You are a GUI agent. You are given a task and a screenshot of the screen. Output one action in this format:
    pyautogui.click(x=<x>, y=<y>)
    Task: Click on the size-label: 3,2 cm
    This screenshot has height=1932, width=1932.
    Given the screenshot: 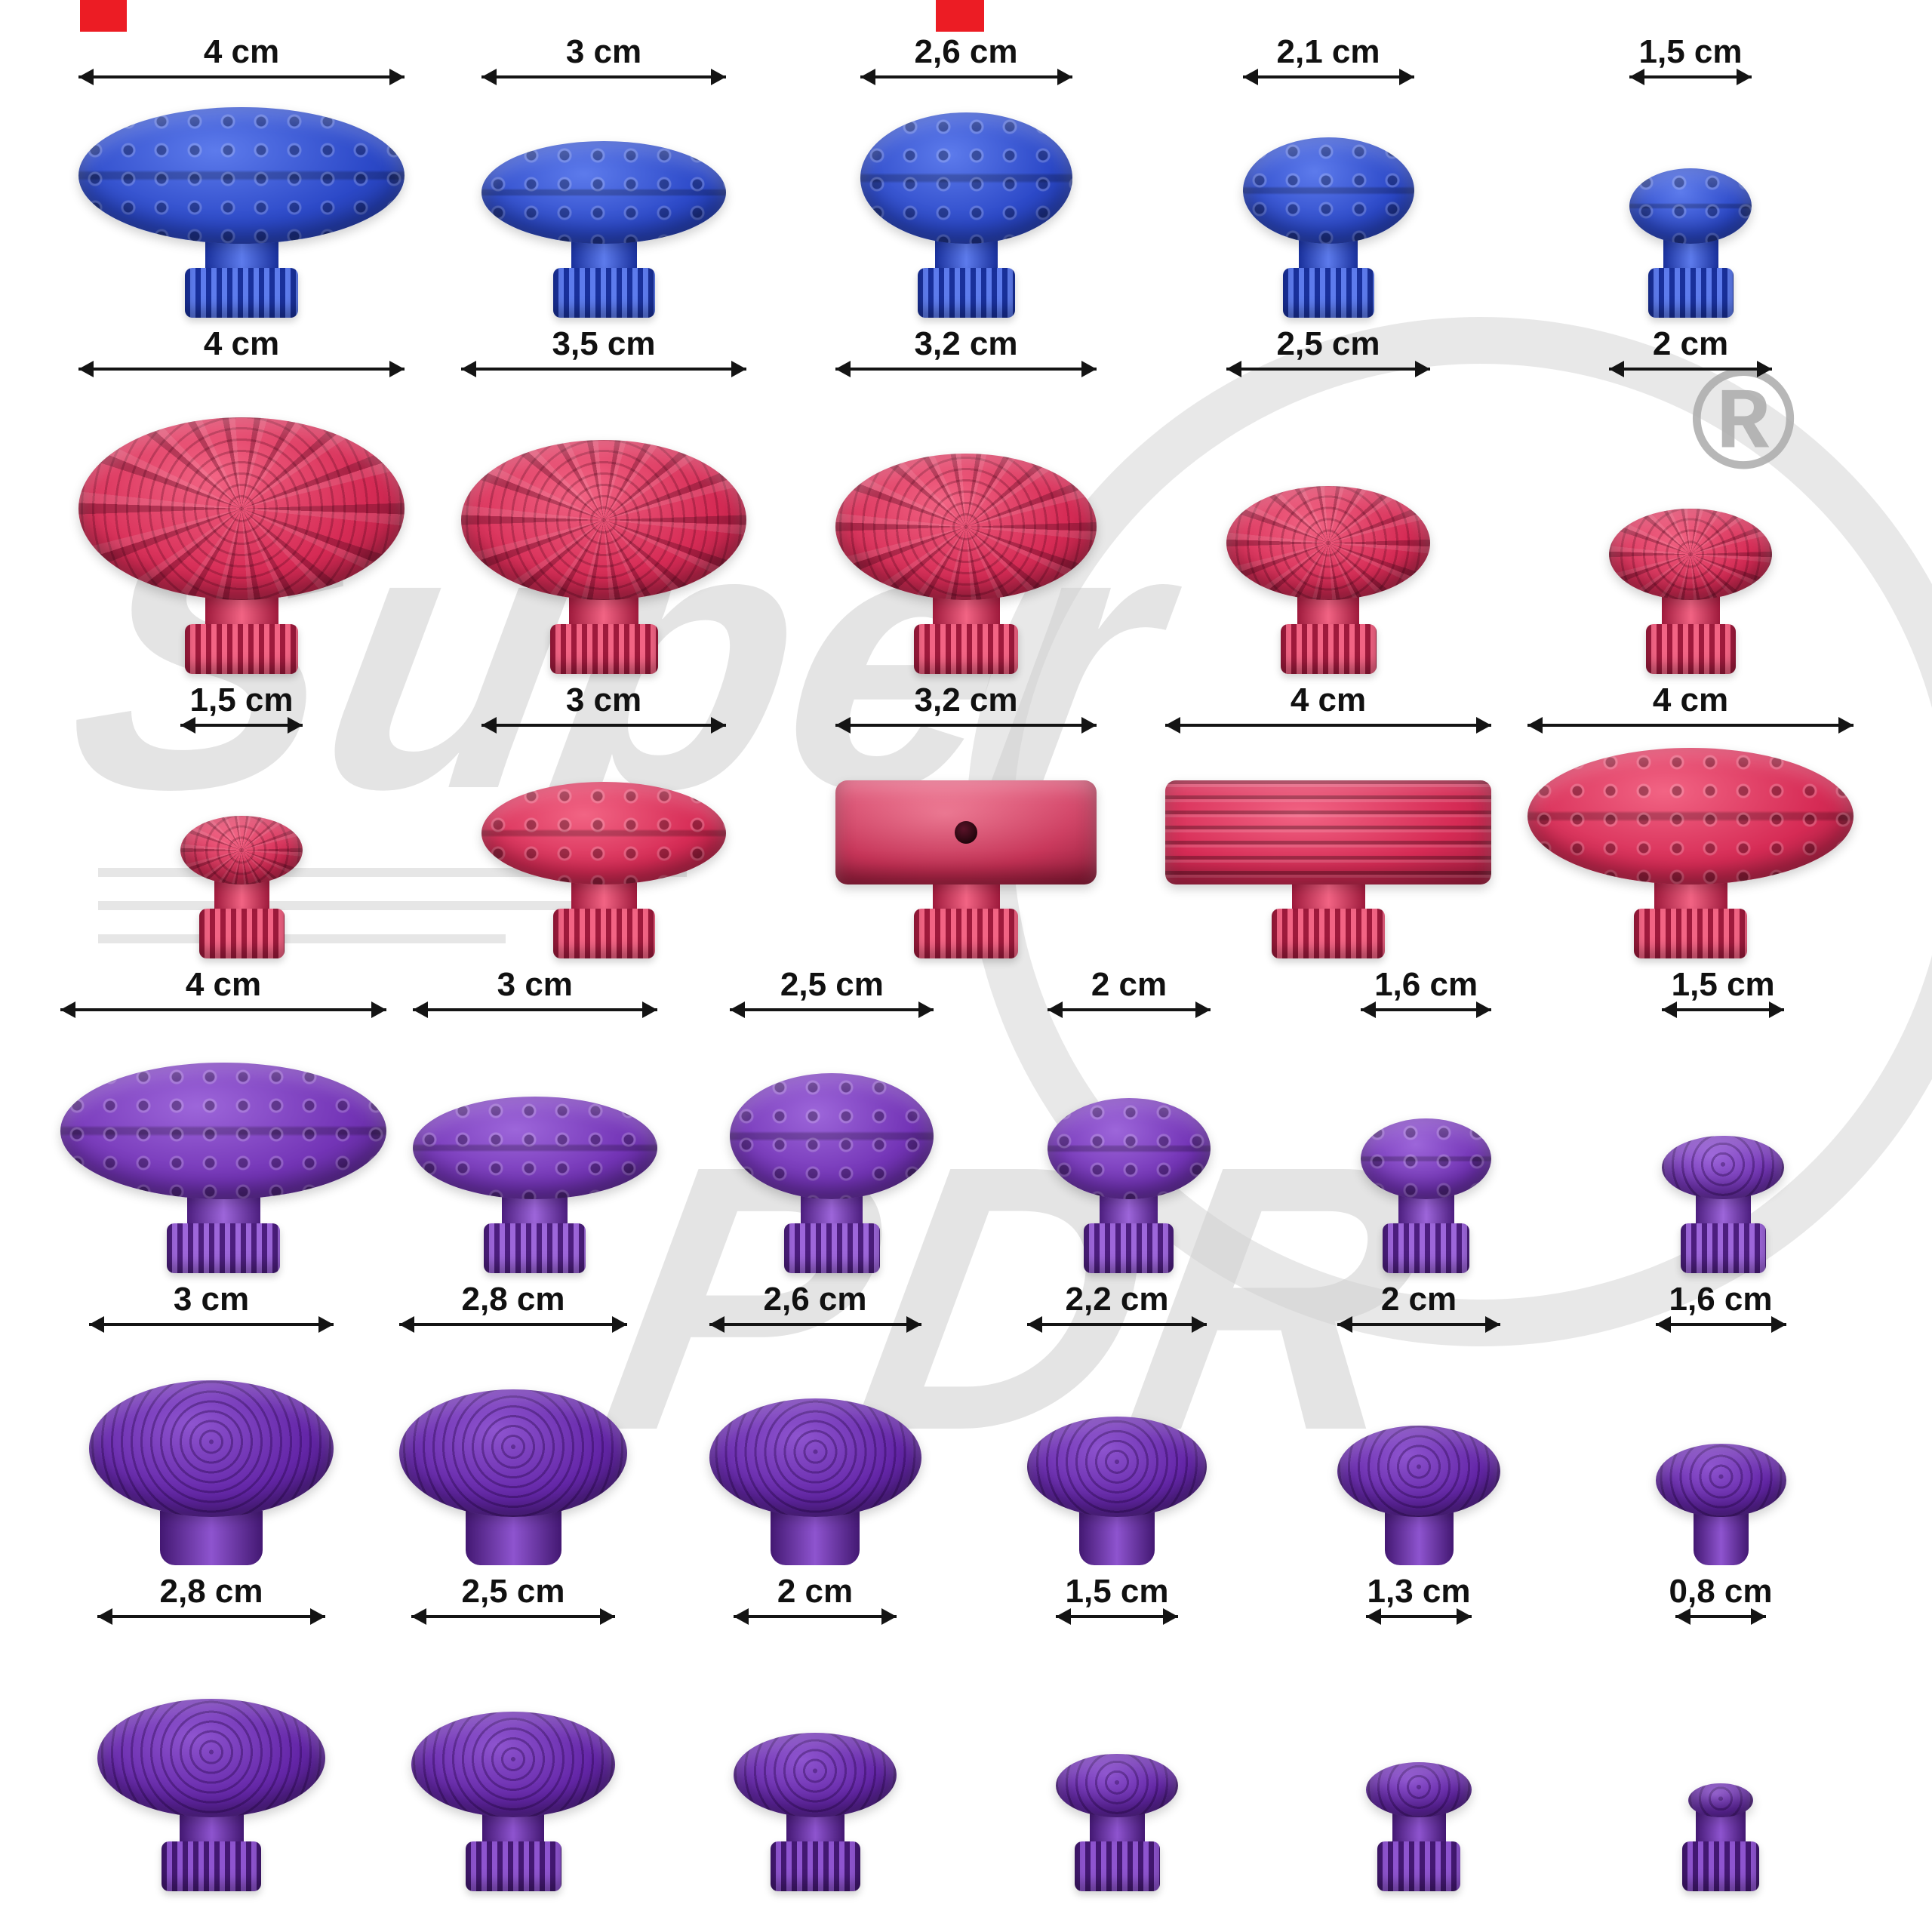 What is the action you would take?
    pyautogui.click(x=966, y=699)
    